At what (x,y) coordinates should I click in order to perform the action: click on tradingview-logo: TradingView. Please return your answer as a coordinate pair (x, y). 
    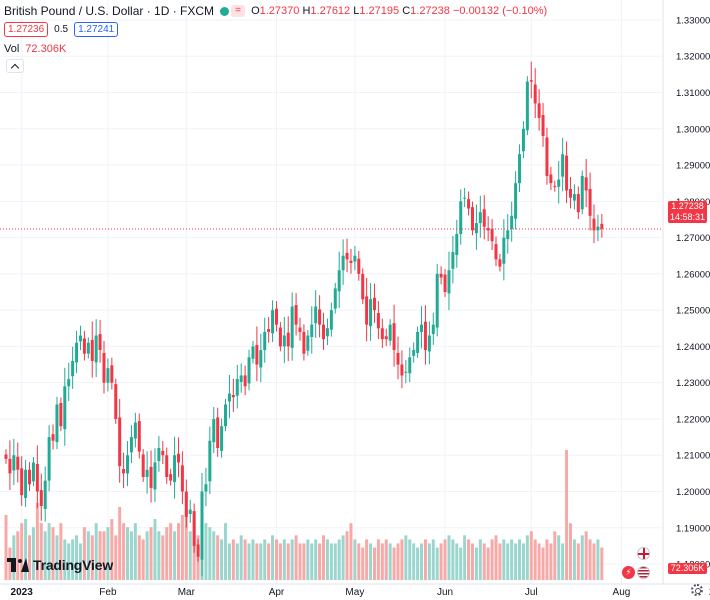
    Looking at the image, I should click on (60, 565).